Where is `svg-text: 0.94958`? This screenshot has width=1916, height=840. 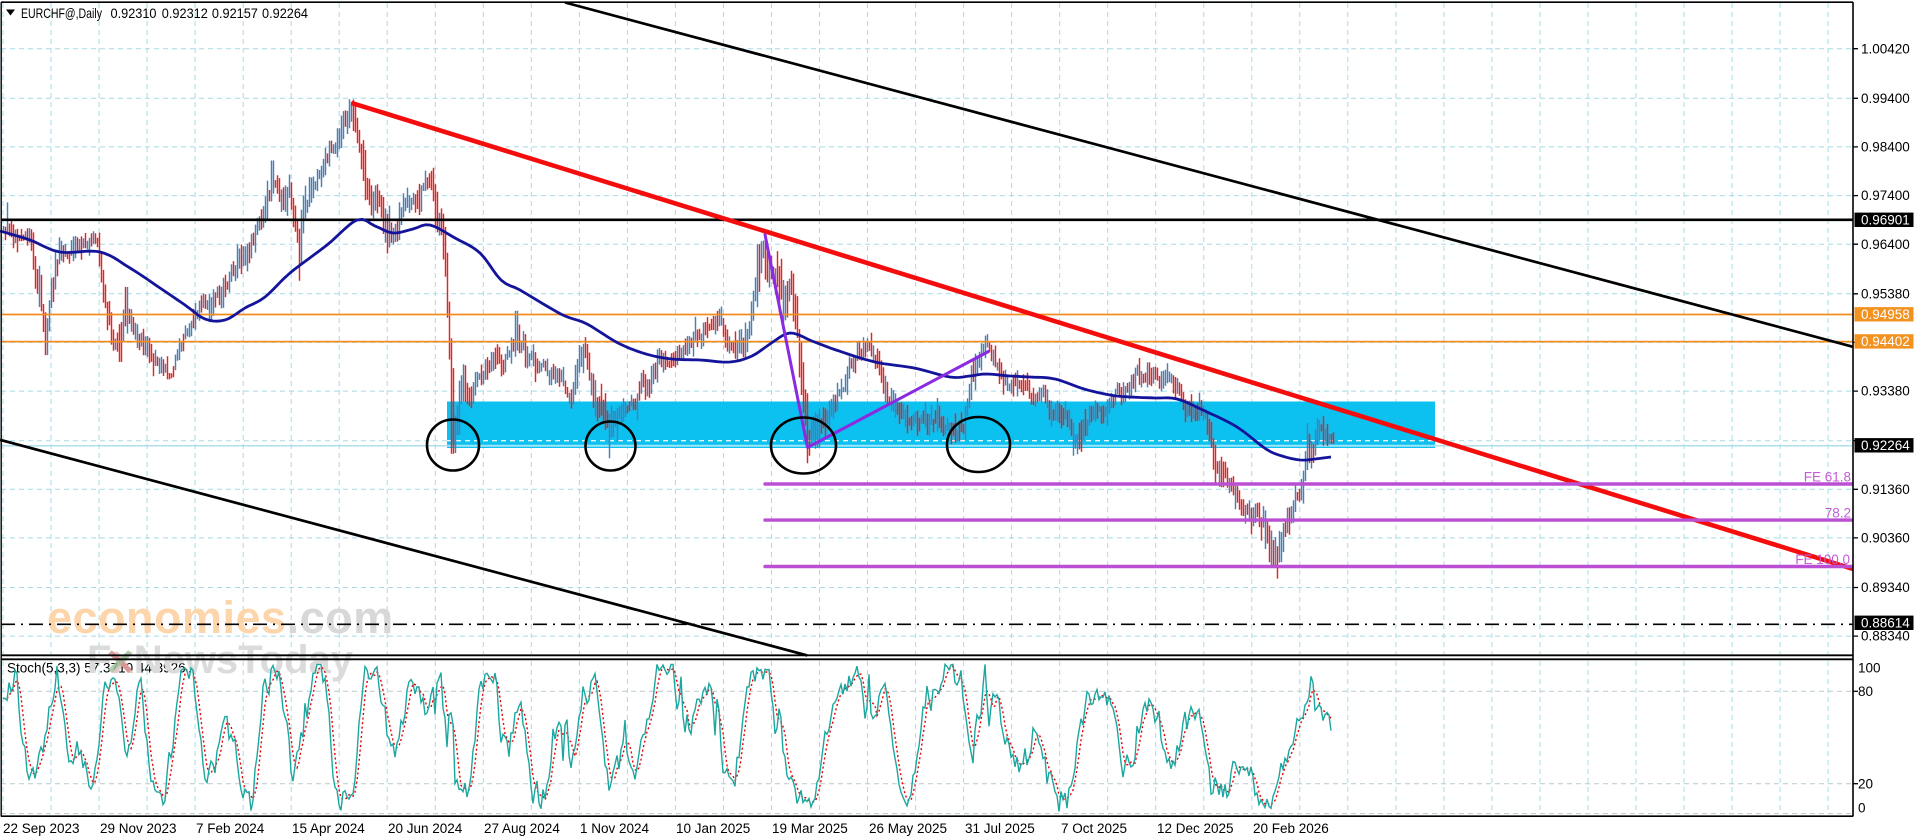
svg-text: 0.94958 is located at coordinates (1885, 314).